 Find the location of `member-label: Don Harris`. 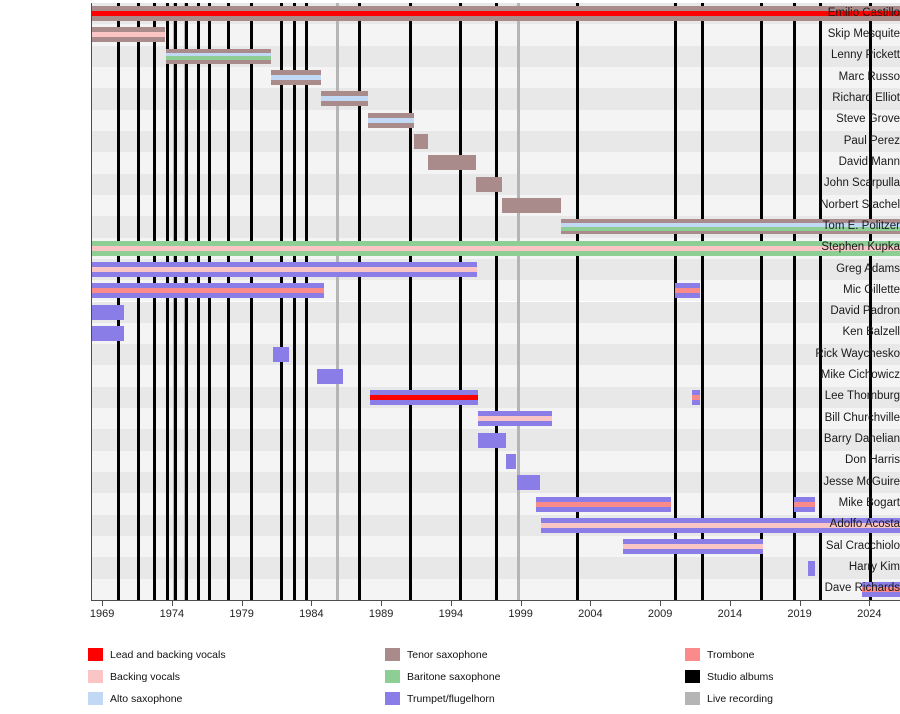

member-label: Don Harris is located at coordinates (872, 460).